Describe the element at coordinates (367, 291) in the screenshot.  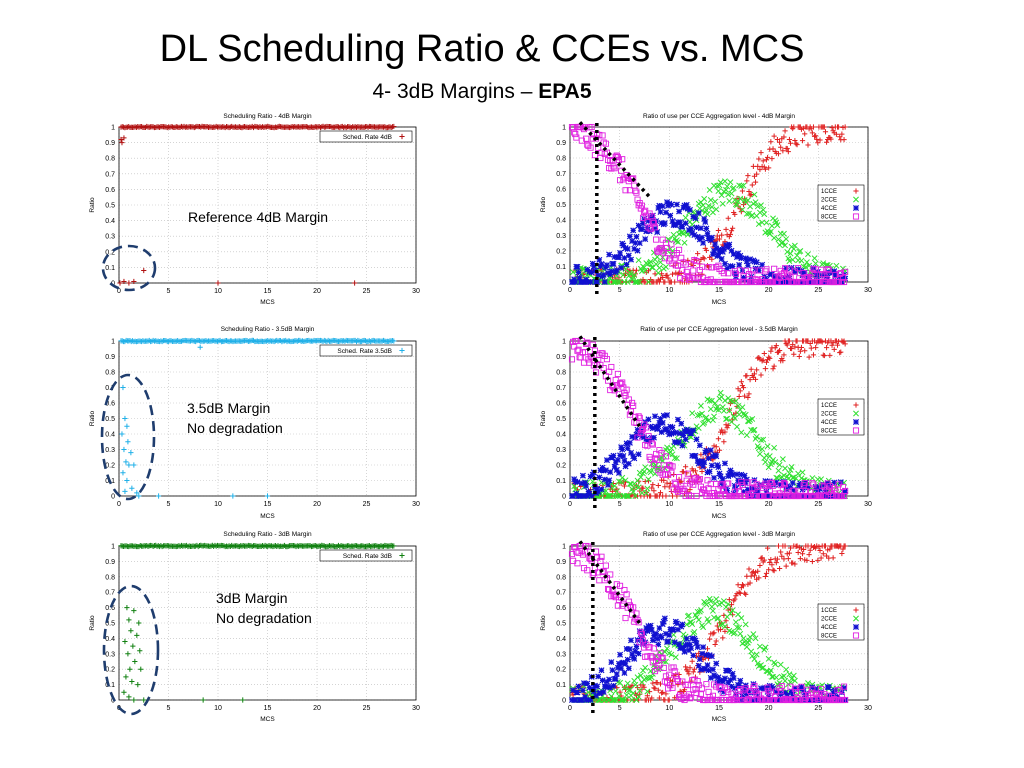
I see `x-tick-label: 25` at that location.